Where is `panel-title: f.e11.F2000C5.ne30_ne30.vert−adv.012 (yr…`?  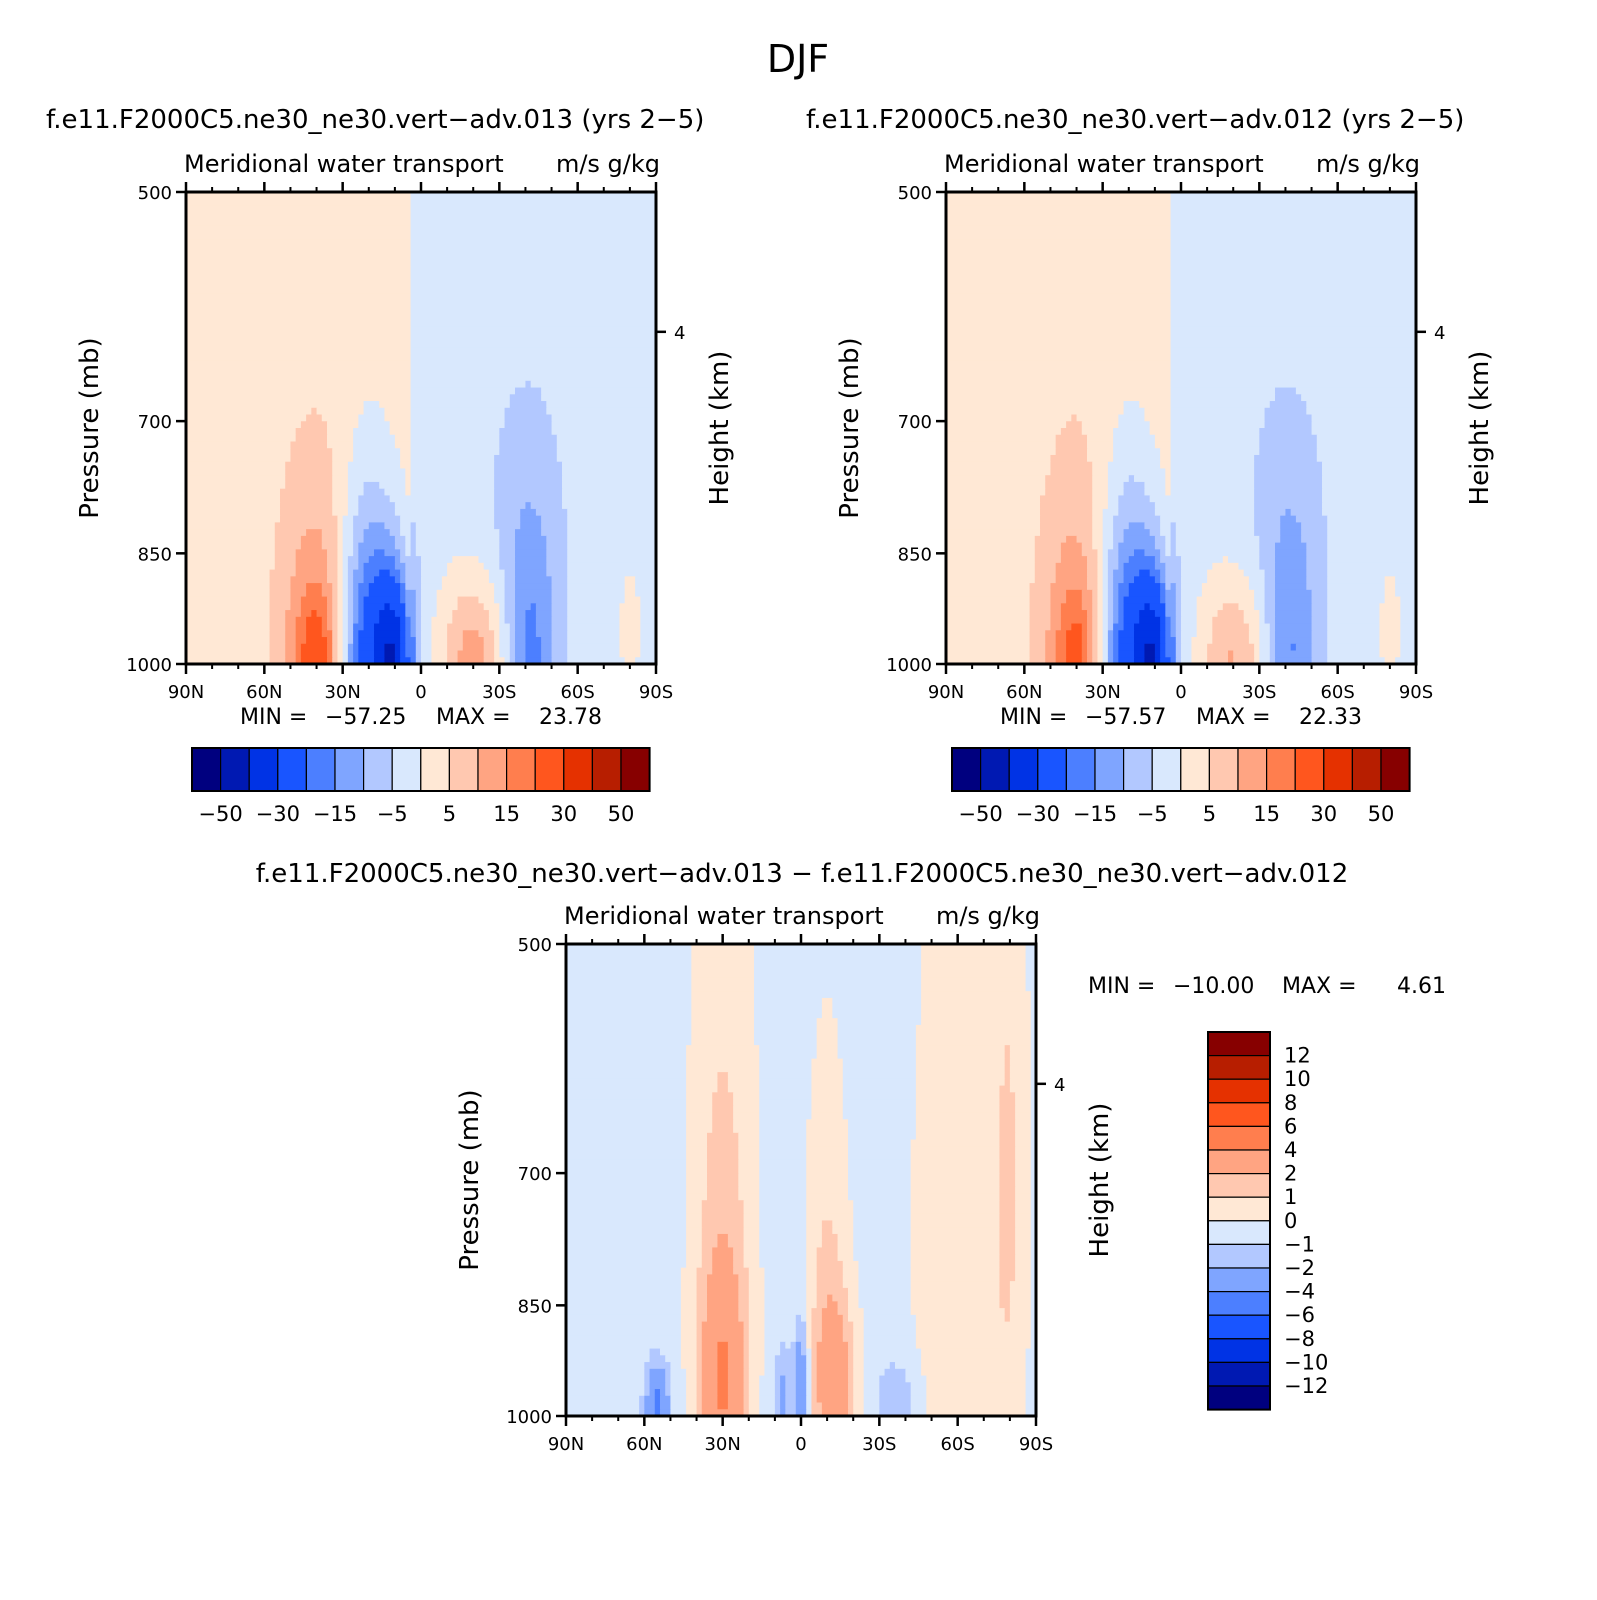 panel-title: f.e11.F2000C5.ne30_ne30.vert−adv.012 (yr… is located at coordinates (1135, 120).